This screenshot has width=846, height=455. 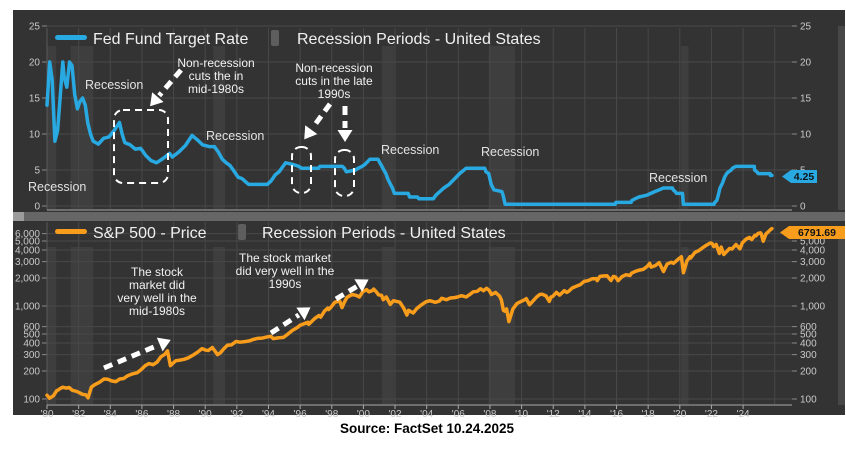 What do you see at coordinates (711, 414) in the screenshot?
I see `x-axis-label: '22` at bounding box center [711, 414].